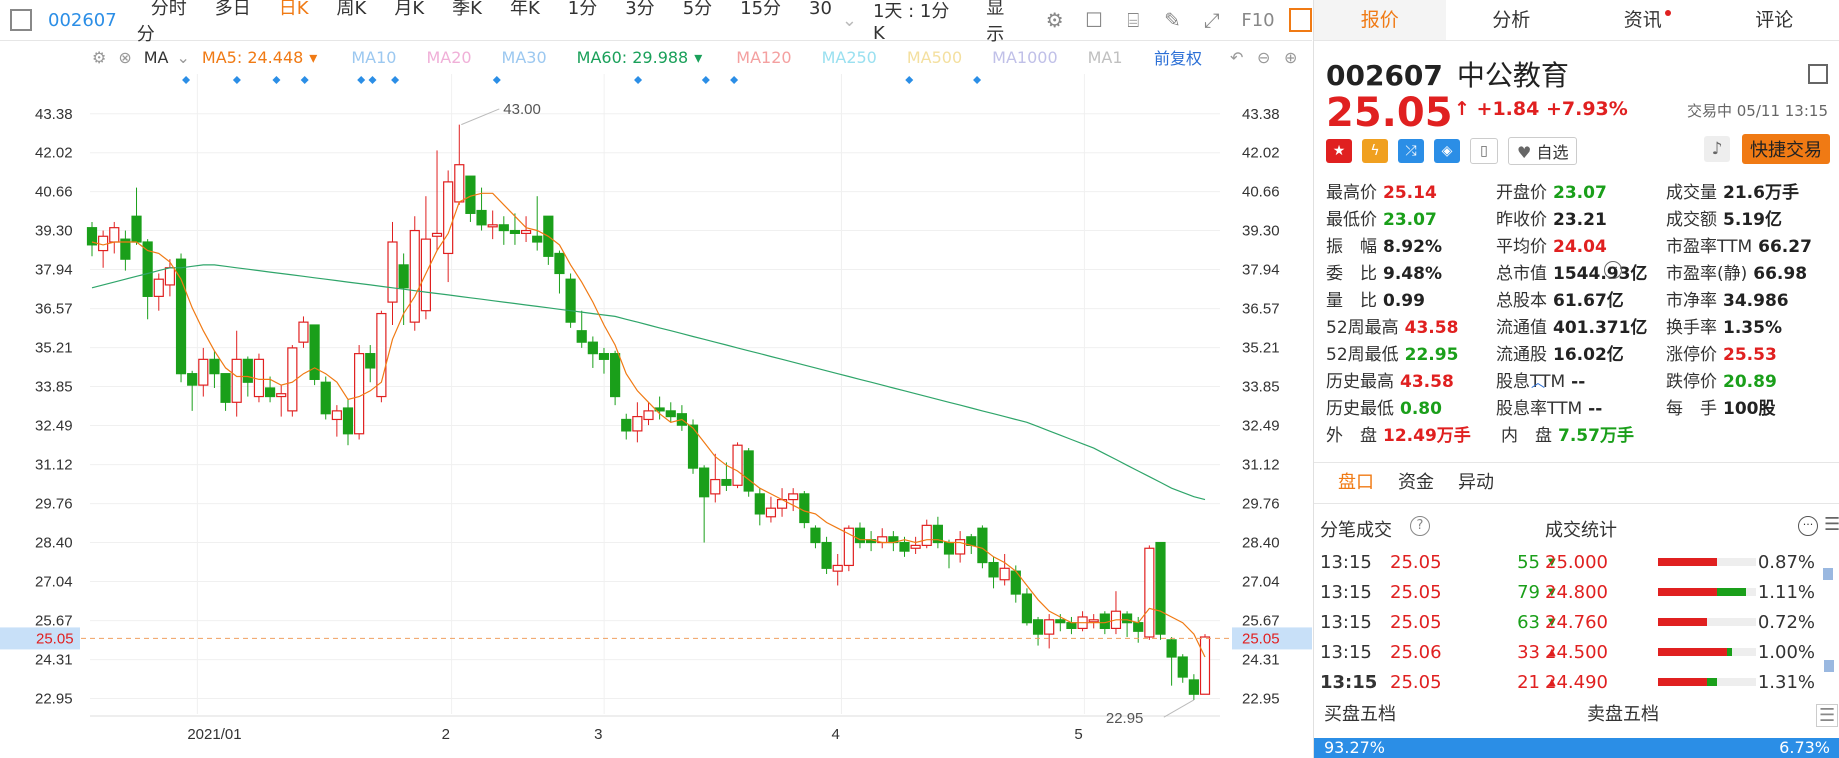 The width and height of the screenshot is (1839, 758). I want to click on f10-button: F10, so click(1258, 20).